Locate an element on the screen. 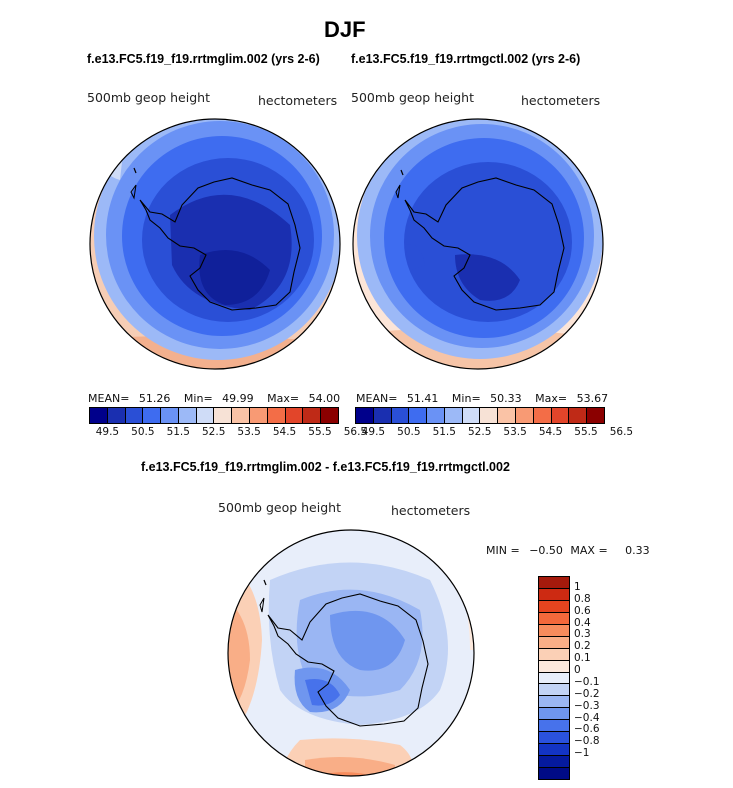 Image resolution: width=733 pixels, height=788 pixels. colorbar-difference-tick-label: 0.4 is located at coordinates (582, 622).